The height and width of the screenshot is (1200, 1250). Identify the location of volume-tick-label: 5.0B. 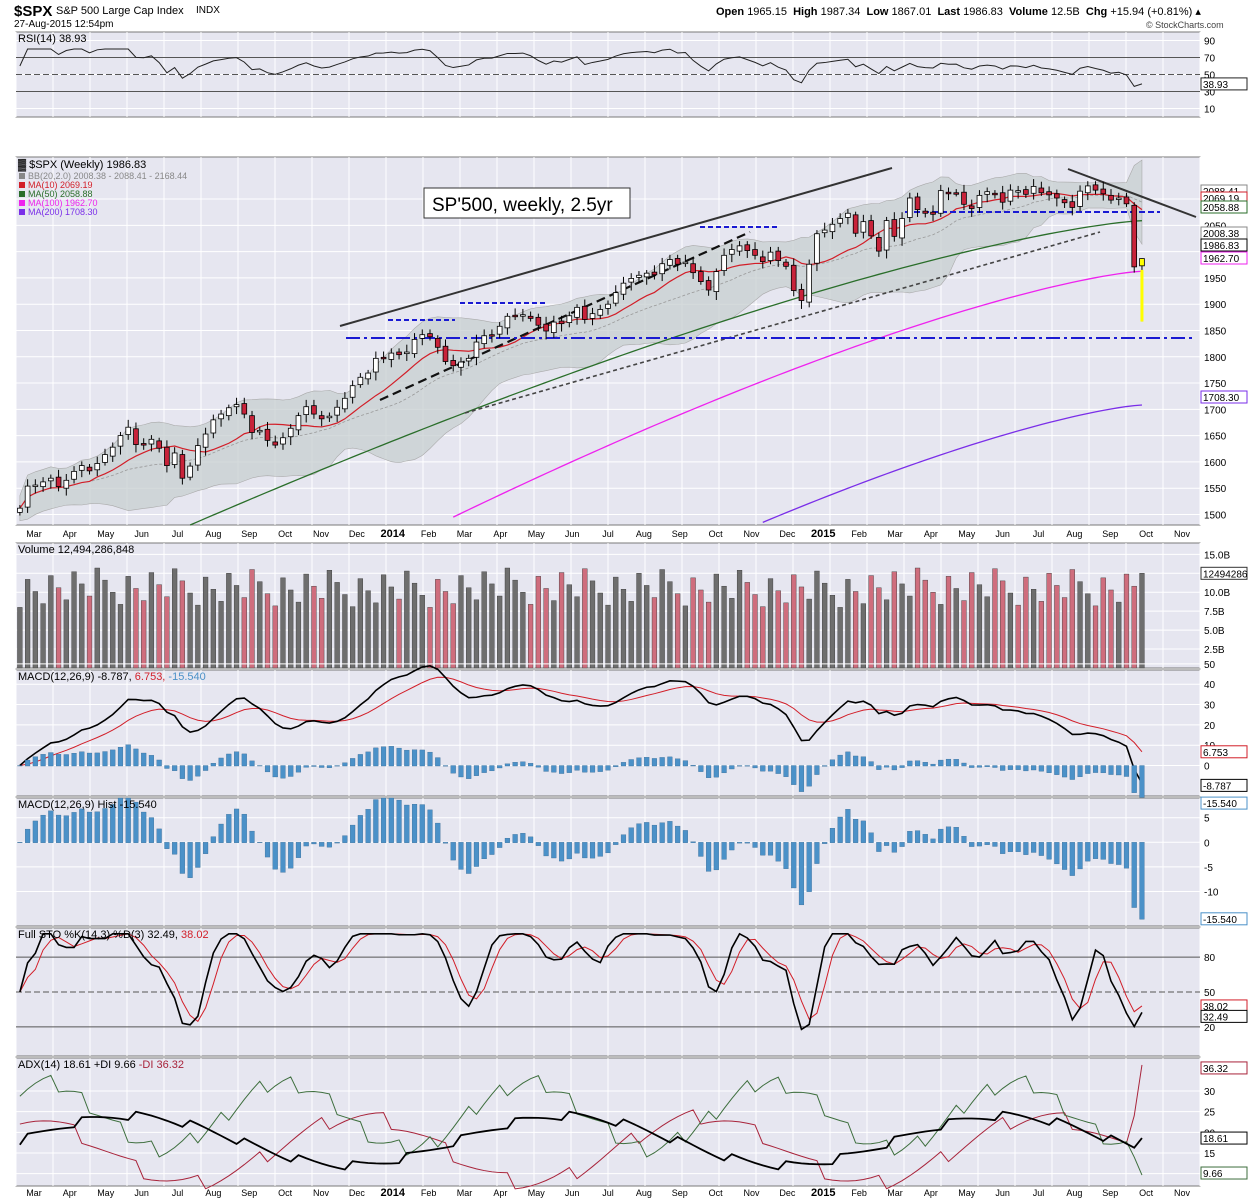
(1214, 631).